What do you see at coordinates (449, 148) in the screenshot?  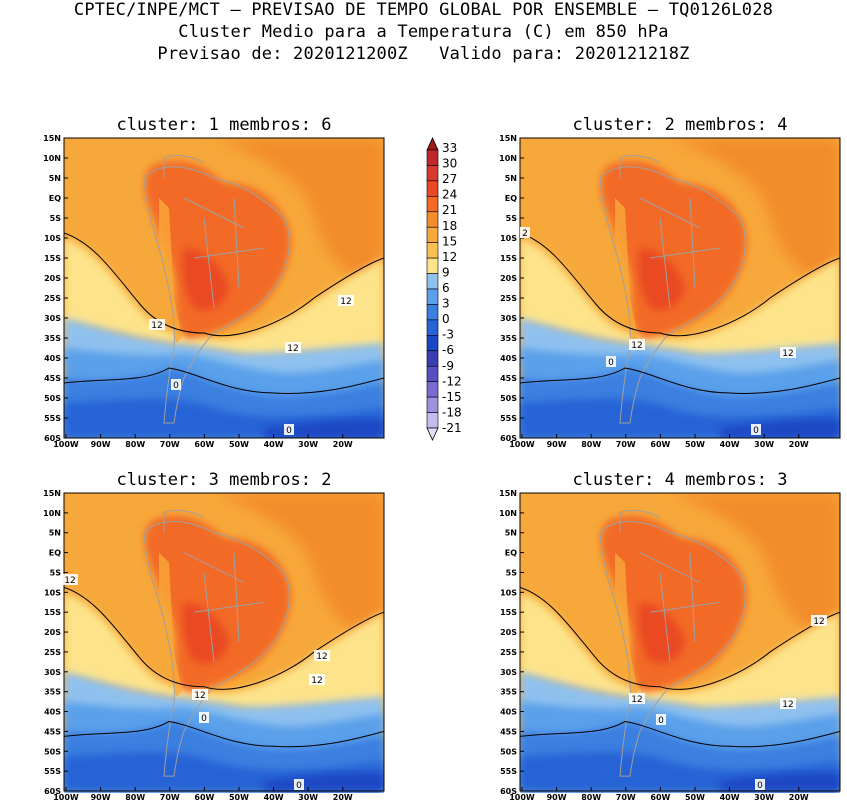 I see `colorbar-label: 33` at bounding box center [449, 148].